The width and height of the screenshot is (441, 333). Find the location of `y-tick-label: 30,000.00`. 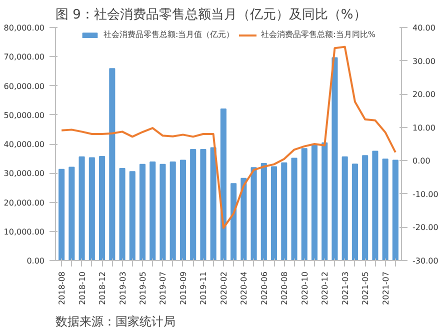

y-tick-label: 30,000.00 is located at coordinates (24, 173).